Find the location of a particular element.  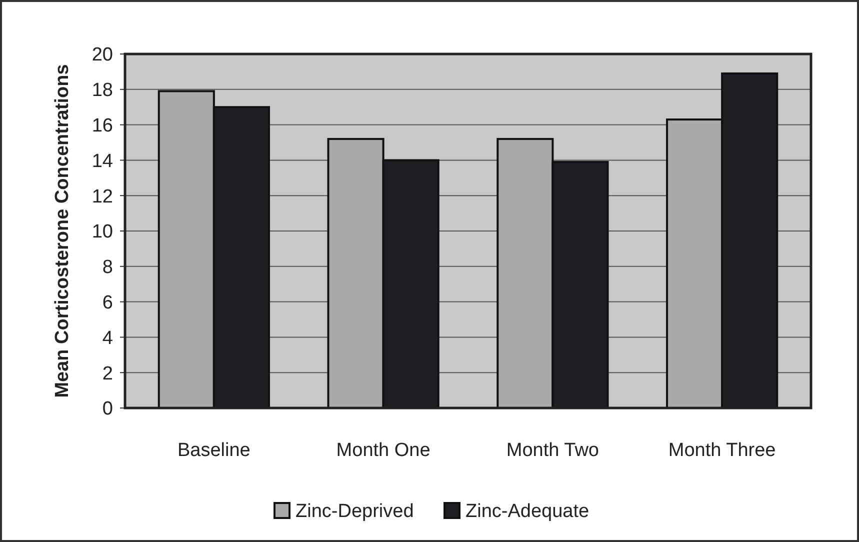

y-tick-label: 8 is located at coordinates (107, 267).